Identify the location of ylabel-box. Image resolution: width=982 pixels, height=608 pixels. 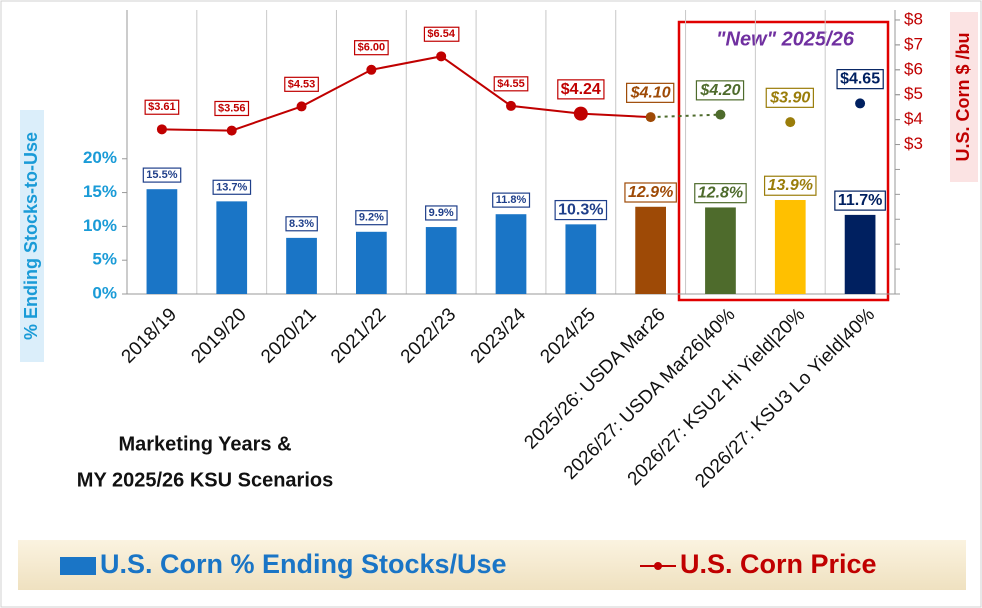
(32, 236).